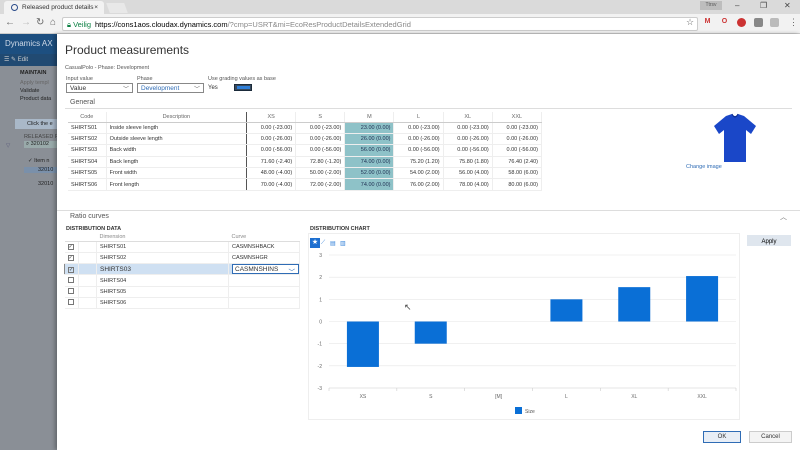 Image resolution: width=800 pixels, height=450 pixels. What do you see at coordinates (418, 117) in the screenshot?
I see `column-header: L` at bounding box center [418, 117].